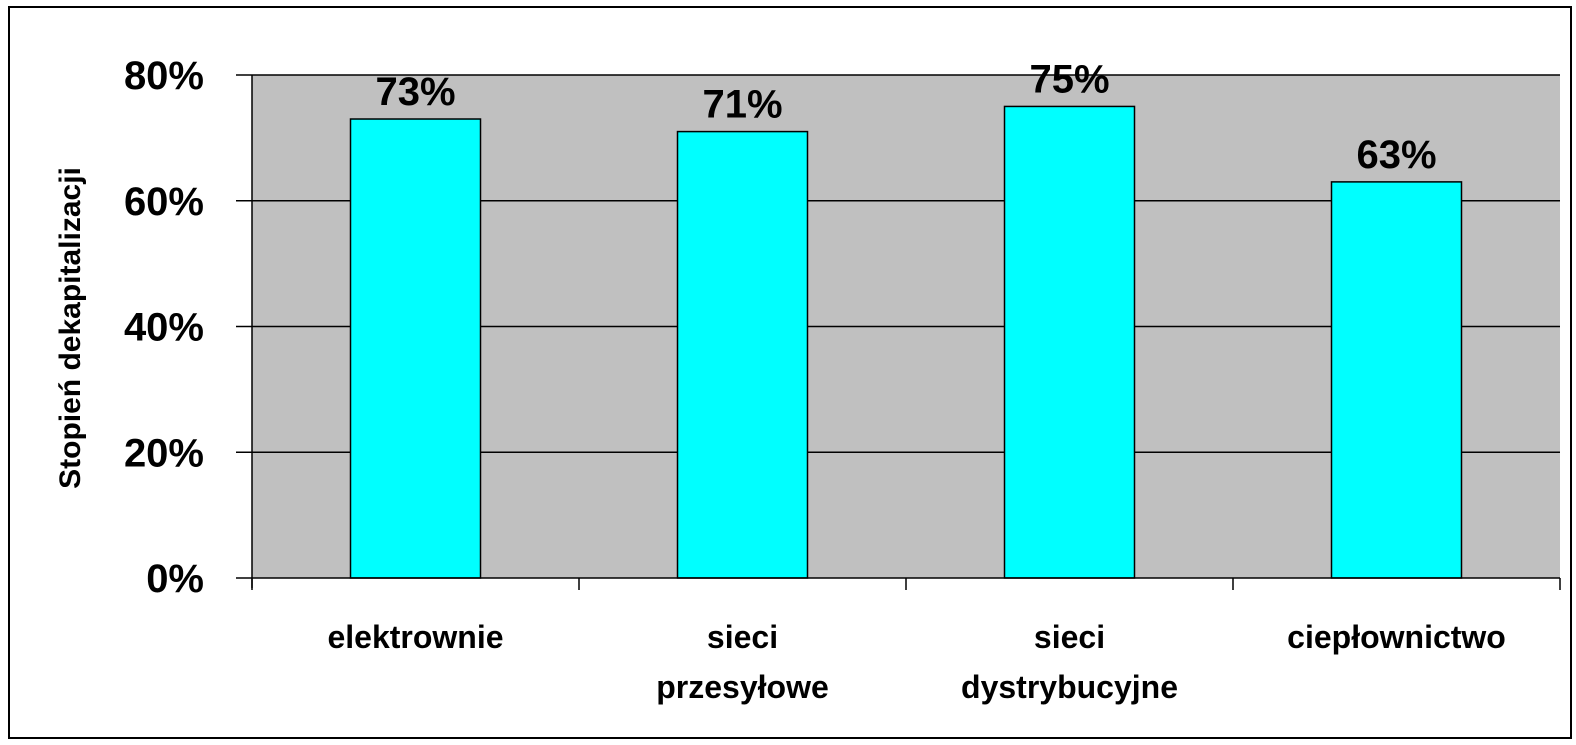 Image resolution: width=1576 pixels, height=745 pixels. What do you see at coordinates (1069, 662) in the screenshot?
I see `x-tick-label: sieci dystrybucyjne` at bounding box center [1069, 662].